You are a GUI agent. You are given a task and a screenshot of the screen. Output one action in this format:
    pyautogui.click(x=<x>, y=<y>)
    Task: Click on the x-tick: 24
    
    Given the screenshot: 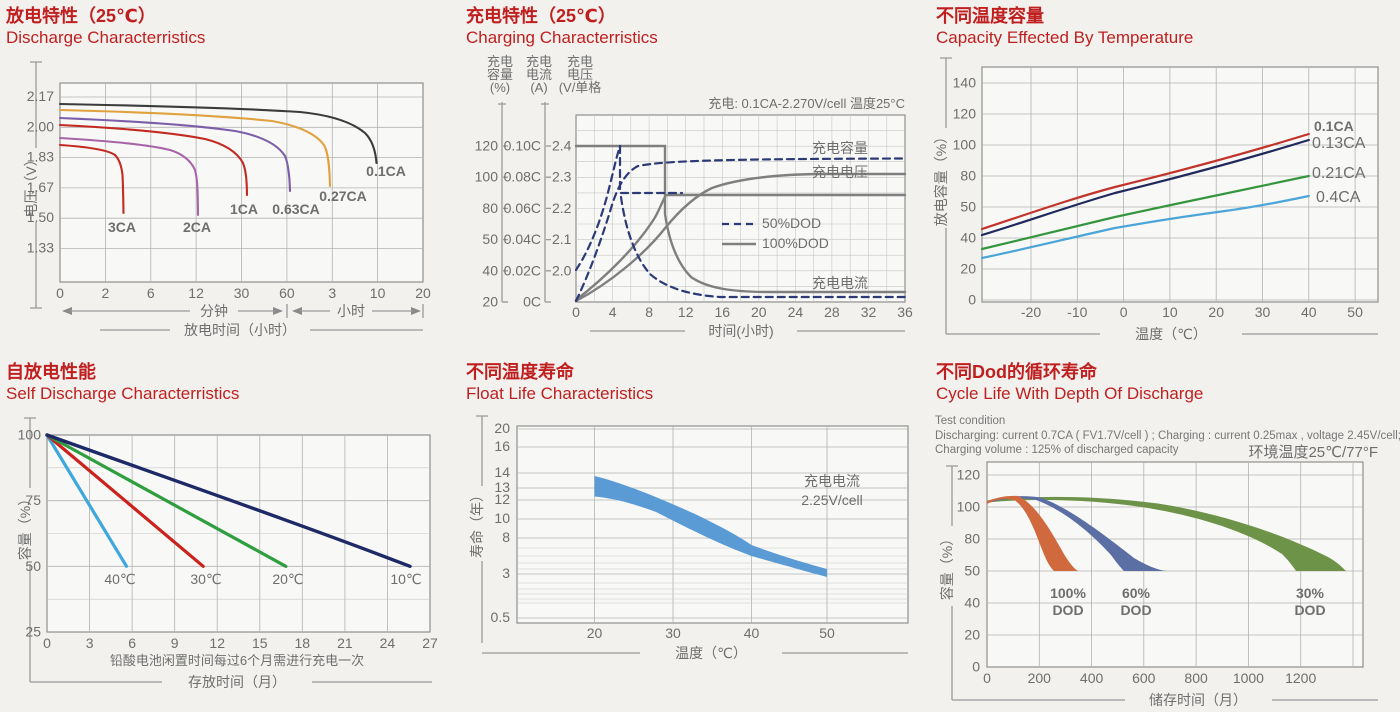 What is the action you would take?
    pyautogui.click(x=388, y=643)
    